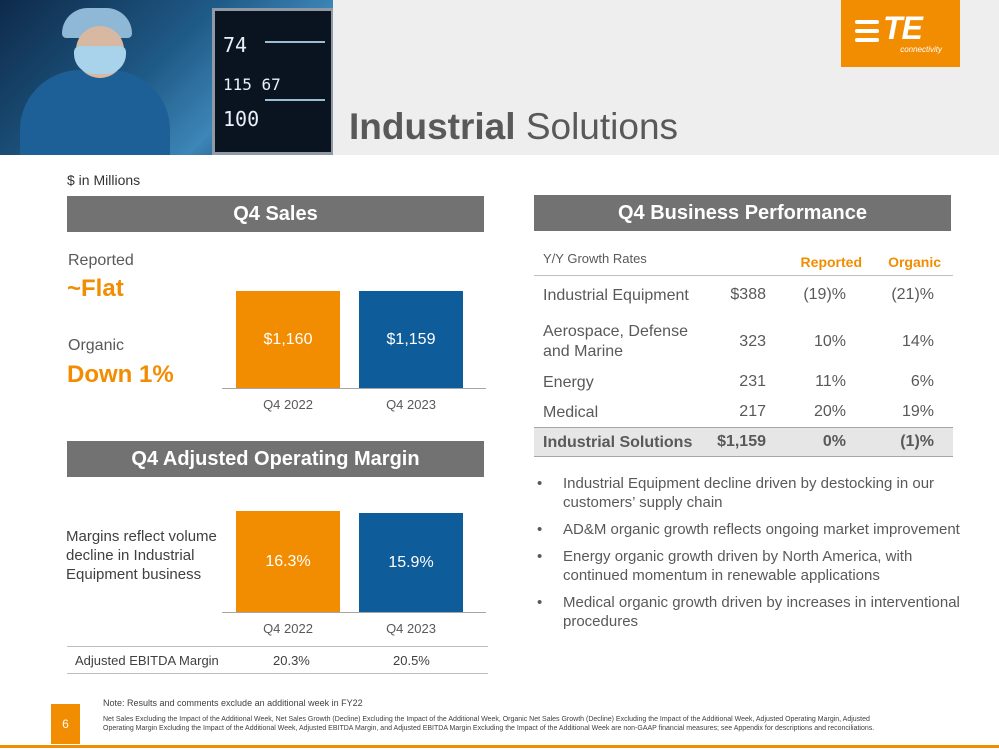 This screenshot has height=750, width=999. Describe the element at coordinates (829, 341) in the screenshot. I see `segment-reported: 10%` at that location.